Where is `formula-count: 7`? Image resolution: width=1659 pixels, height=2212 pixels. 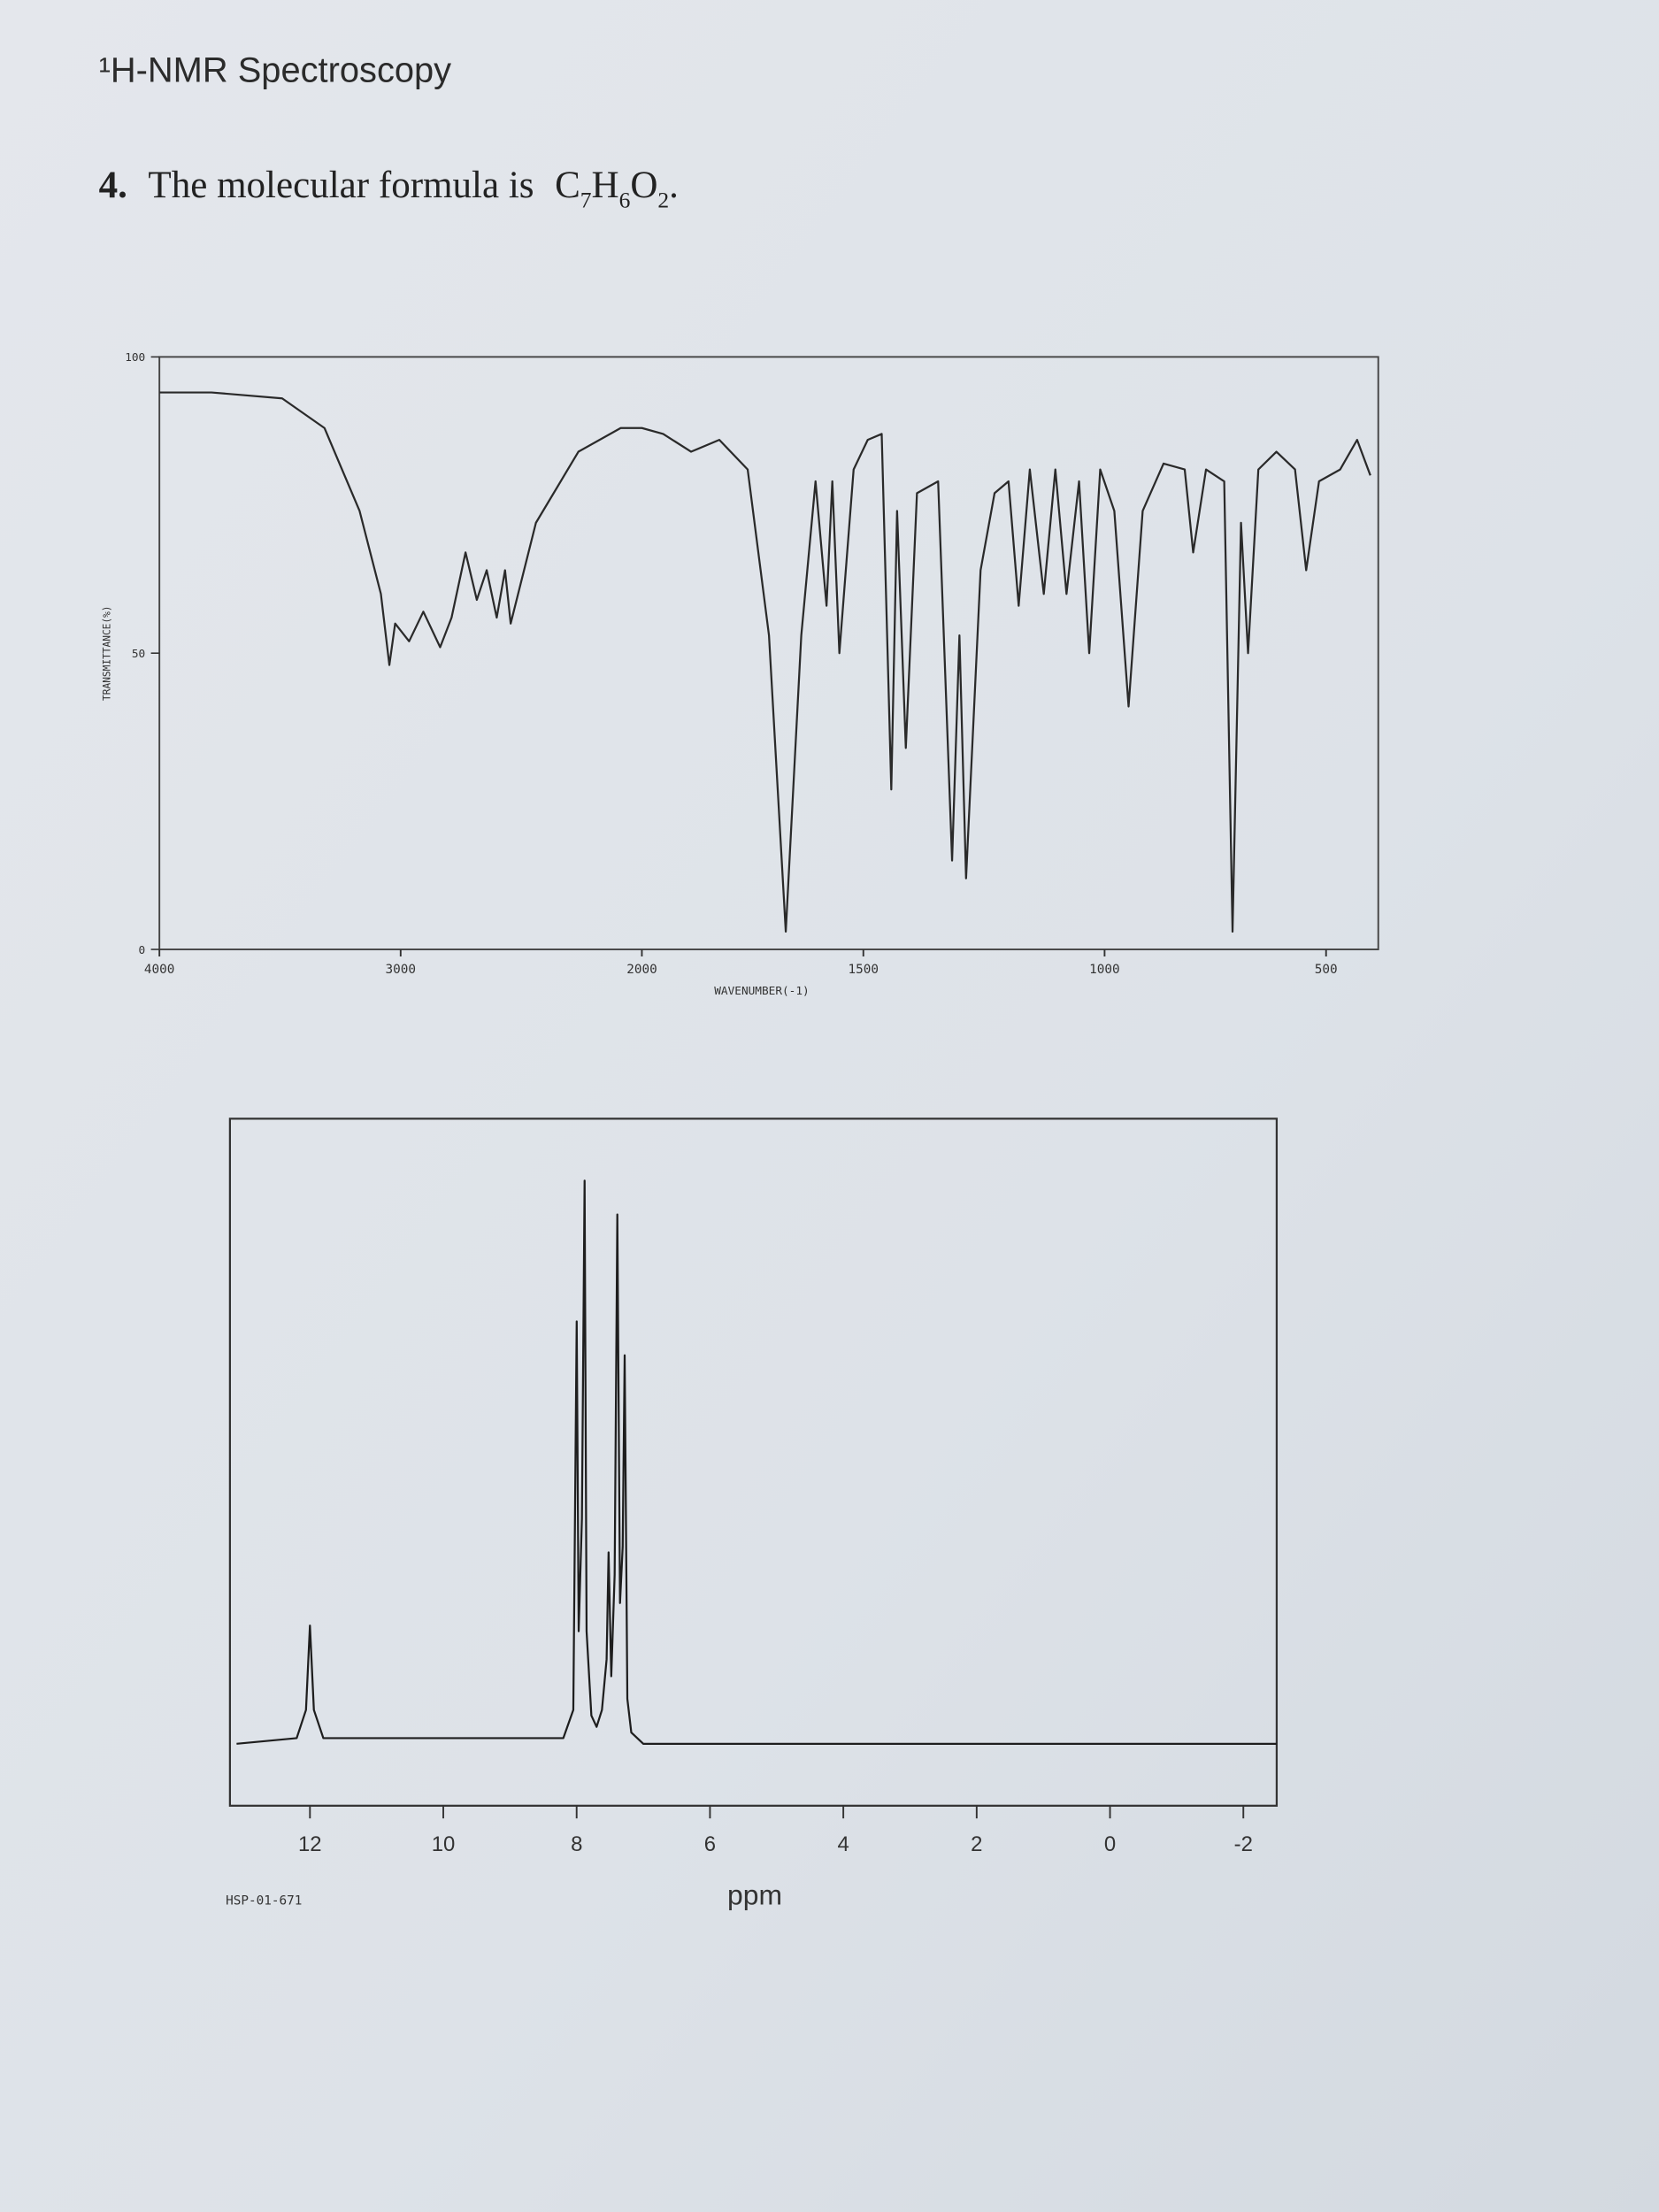 formula-count: 7 is located at coordinates (586, 200).